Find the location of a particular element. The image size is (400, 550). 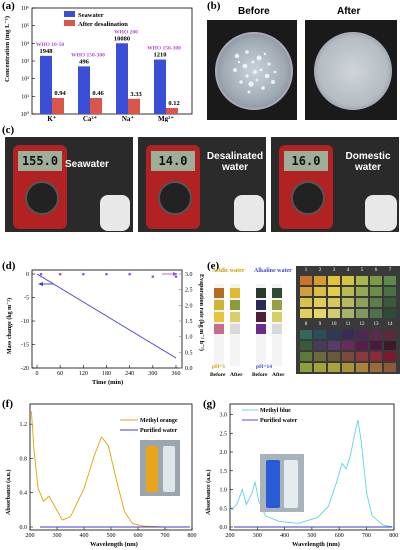

y2-axis-label: Evaporation rate (kg m⁻² h⁻¹) is located at coordinates (201, 312).